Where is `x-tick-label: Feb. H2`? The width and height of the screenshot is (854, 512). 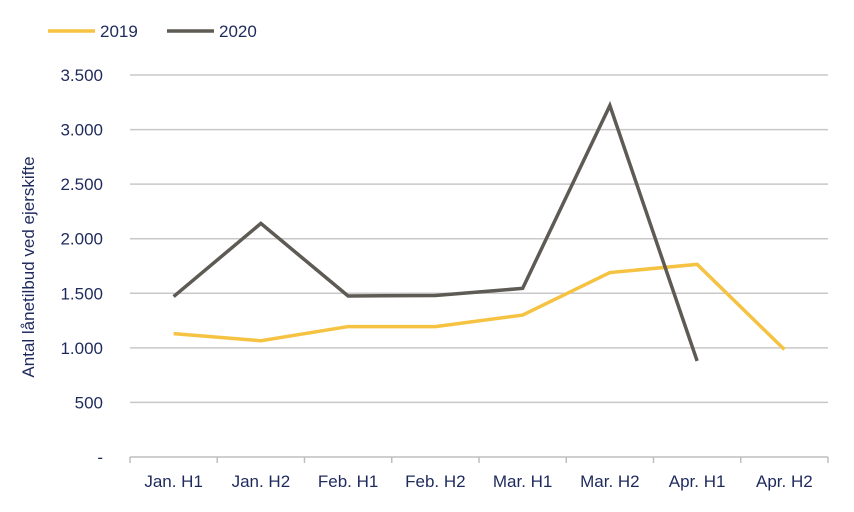
x-tick-label: Feb. H2 is located at coordinates (435, 481).